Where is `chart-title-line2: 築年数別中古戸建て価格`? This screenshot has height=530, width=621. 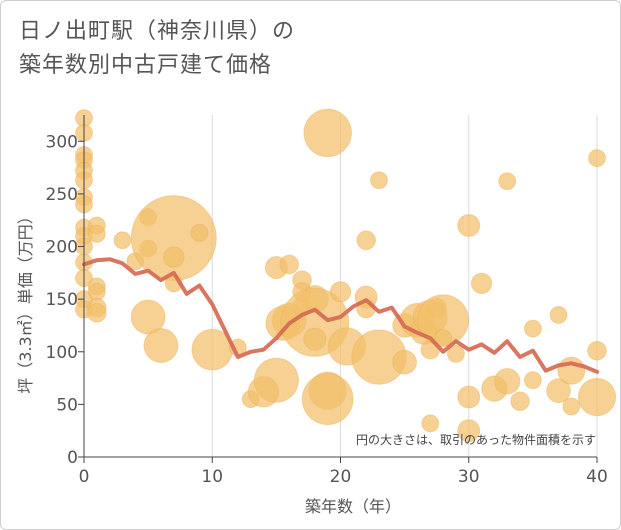 chart-title-line2: 築年数別中古戸建て価格 is located at coordinates (146, 65).